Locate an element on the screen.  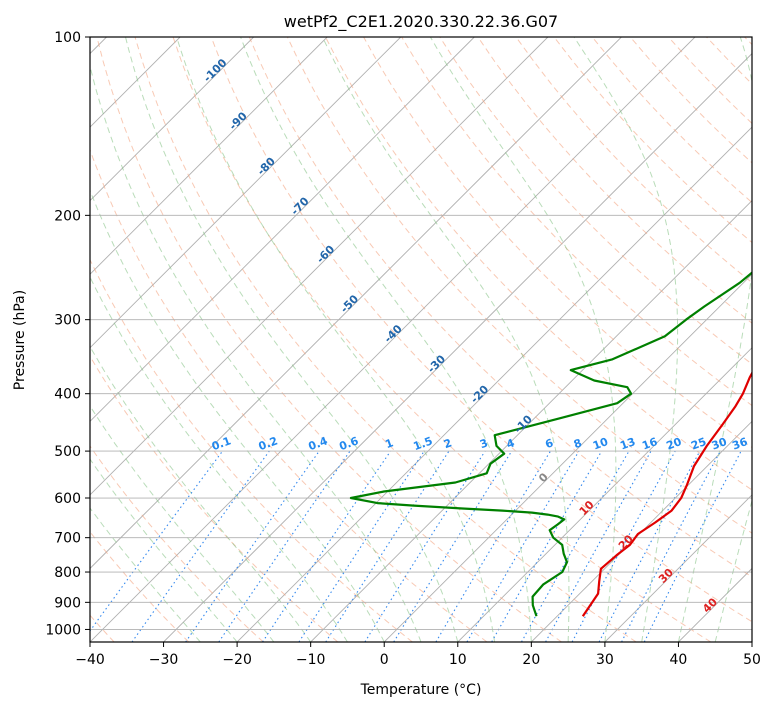
x-tick-label: −20 is located at coordinates (237, 660).